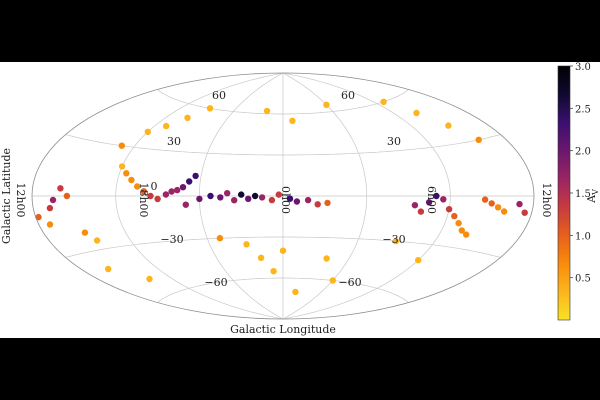  What do you see at coordinates (583, 109) in the screenshot?
I see `colorbar-tick-label: 2.5` at bounding box center [583, 109].